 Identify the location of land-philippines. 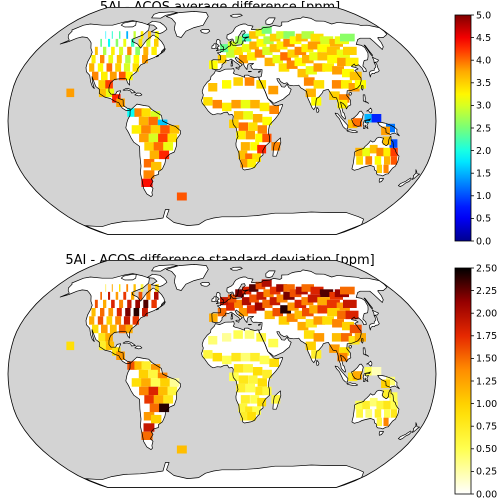
(366, 99).